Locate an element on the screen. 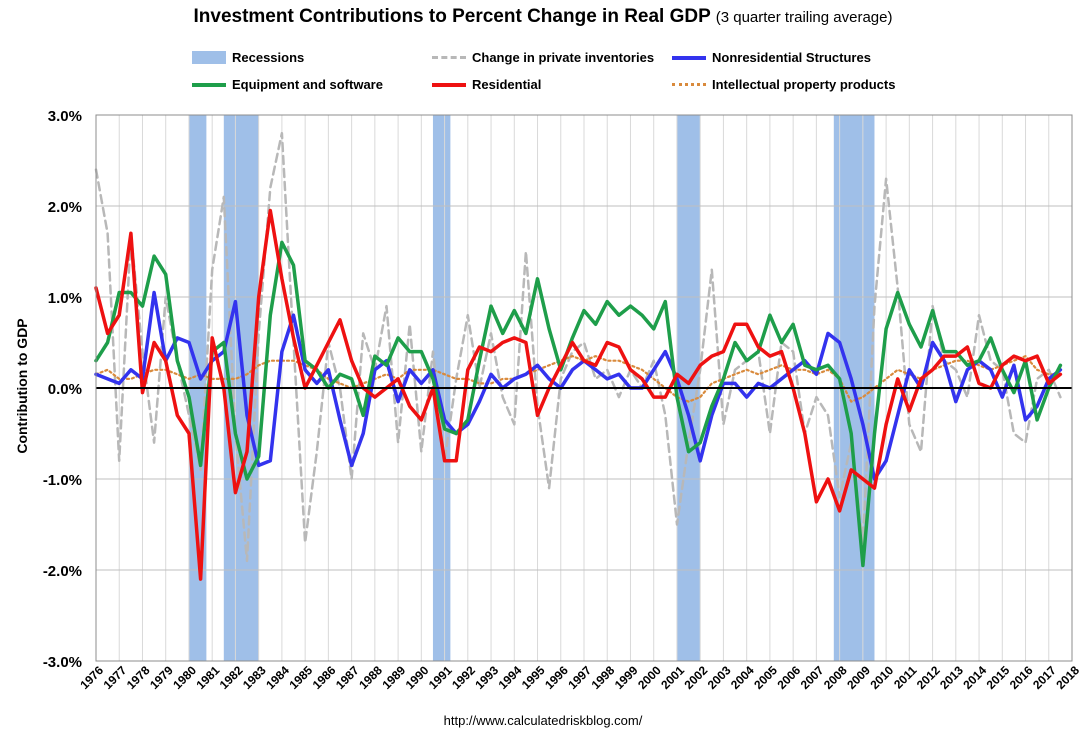 The width and height of the screenshot is (1086, 740). y-tick-label: 3.0% is located at coordinates (65, 116).